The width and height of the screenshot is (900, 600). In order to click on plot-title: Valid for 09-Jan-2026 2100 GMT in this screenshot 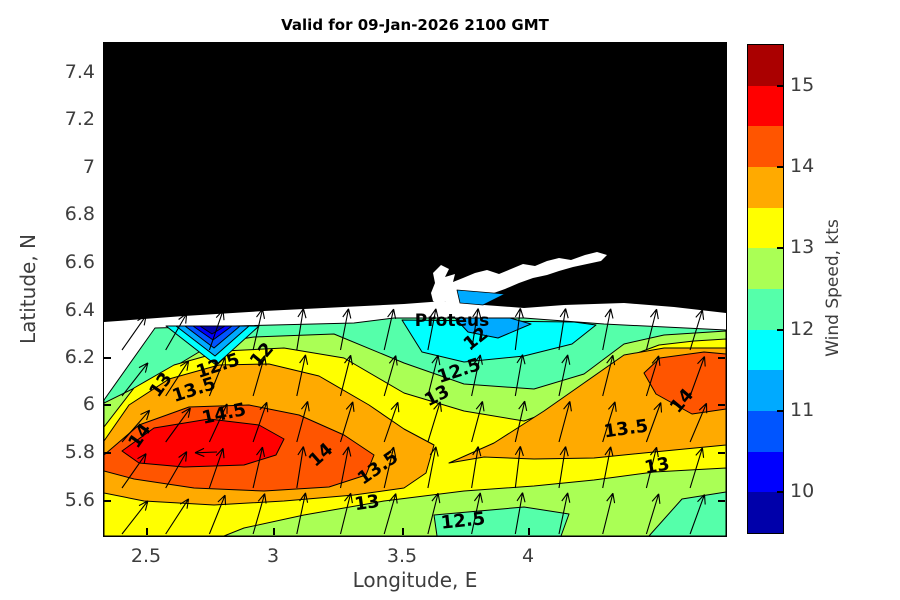, I will do `click(415, 25)`.